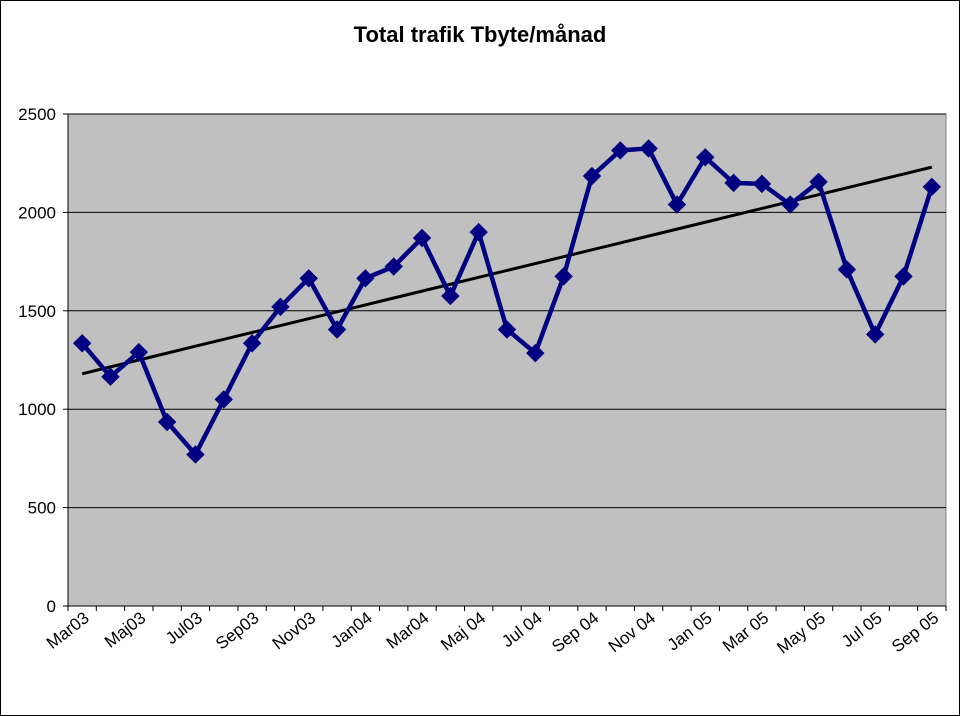 This screenshot has height=716, width=960. Describe the element at coordinates (861, 629) in the screenshot. I see `x-tick-label: Jul 05` at that location.